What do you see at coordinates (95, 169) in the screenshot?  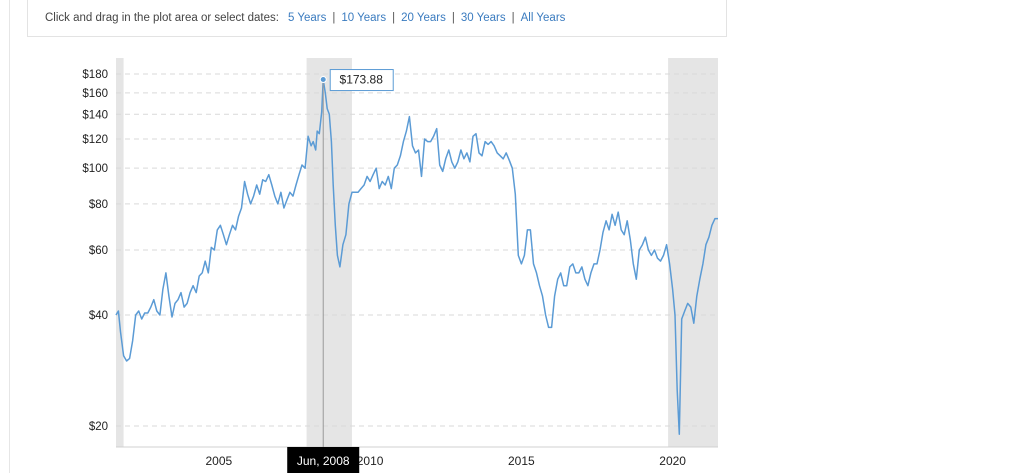 I see `y-tick-label: $100` at bounding box center [95, 169].